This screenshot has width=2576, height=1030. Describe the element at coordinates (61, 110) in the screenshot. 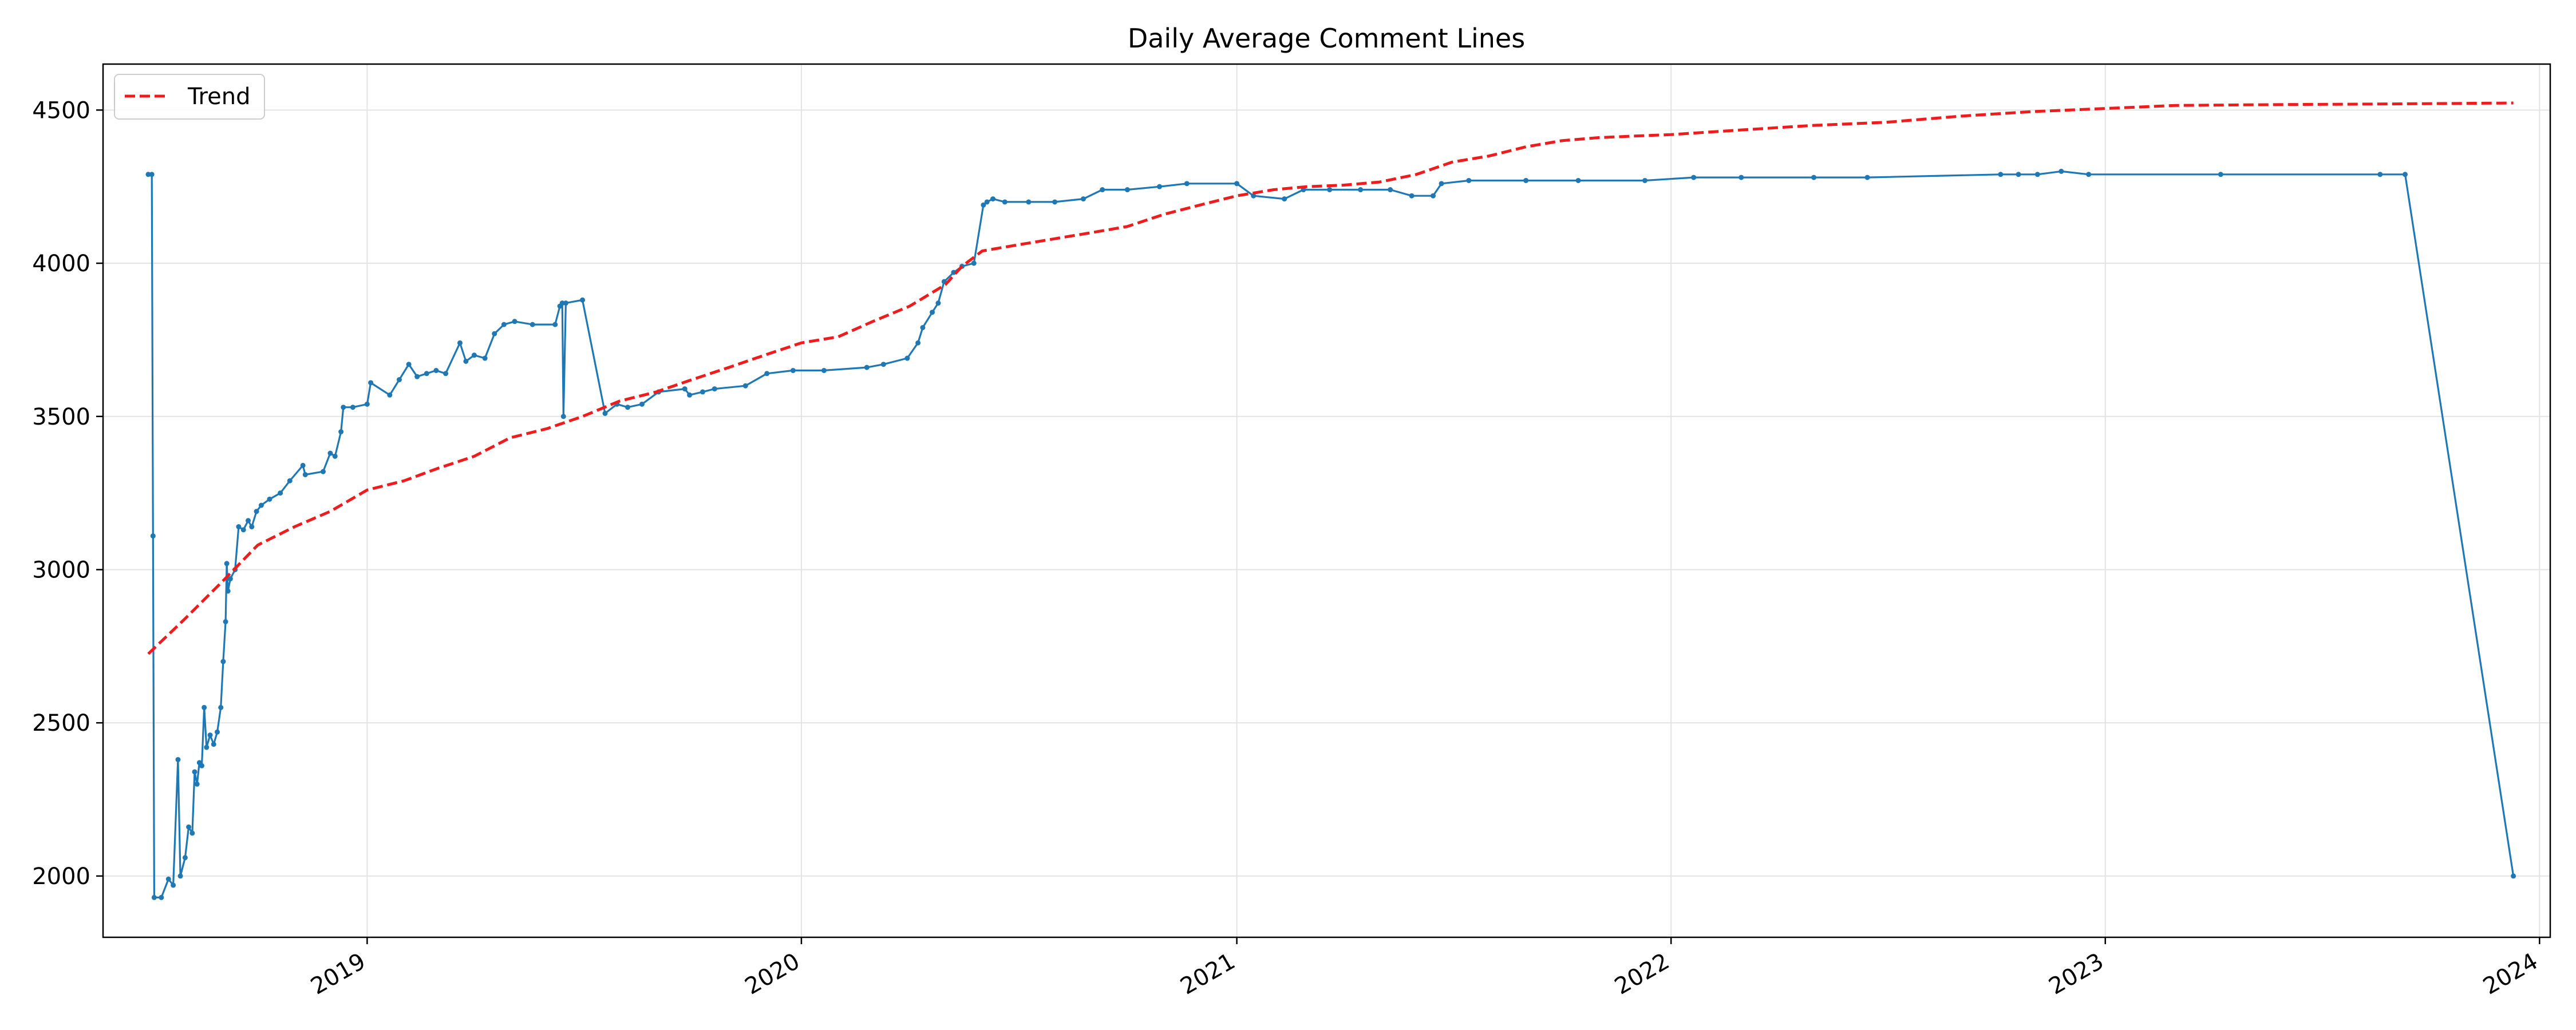

I see `y-tick-label: 4500` at that location.